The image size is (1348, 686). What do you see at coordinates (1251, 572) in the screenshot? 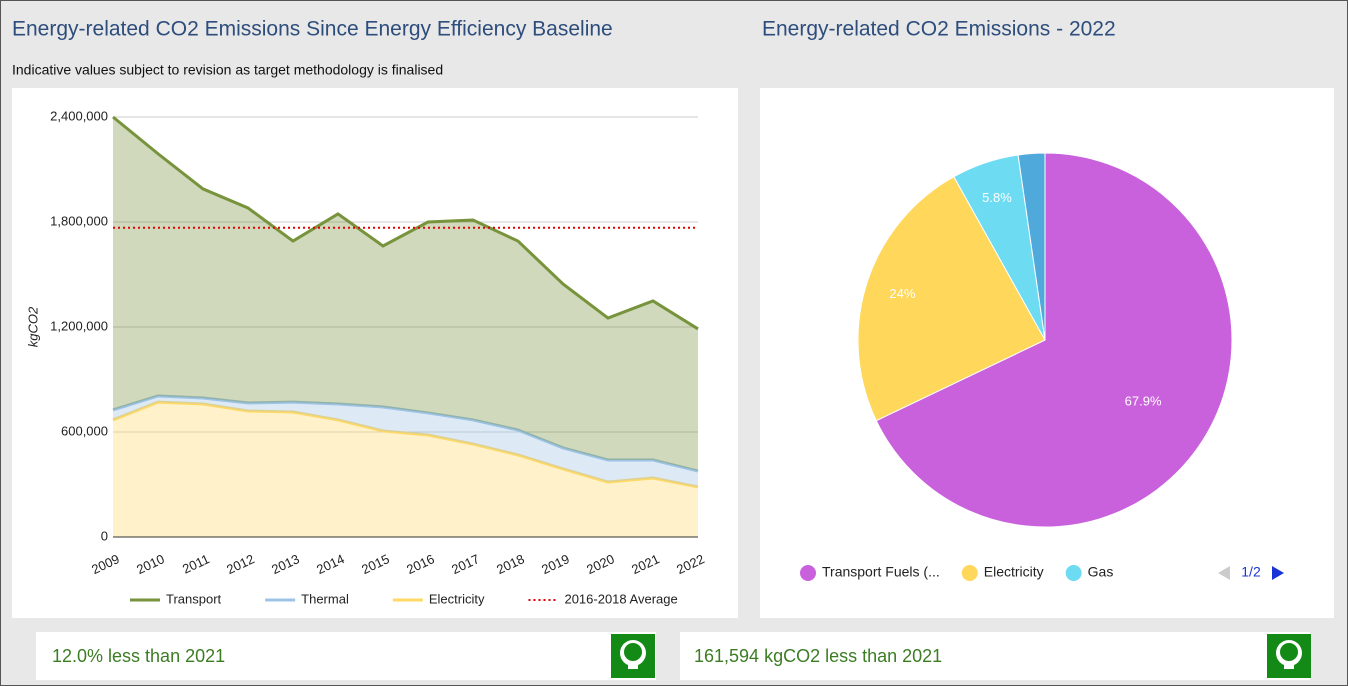
I see `legend-pager: 1/2` at bounding box center [1251, 572].